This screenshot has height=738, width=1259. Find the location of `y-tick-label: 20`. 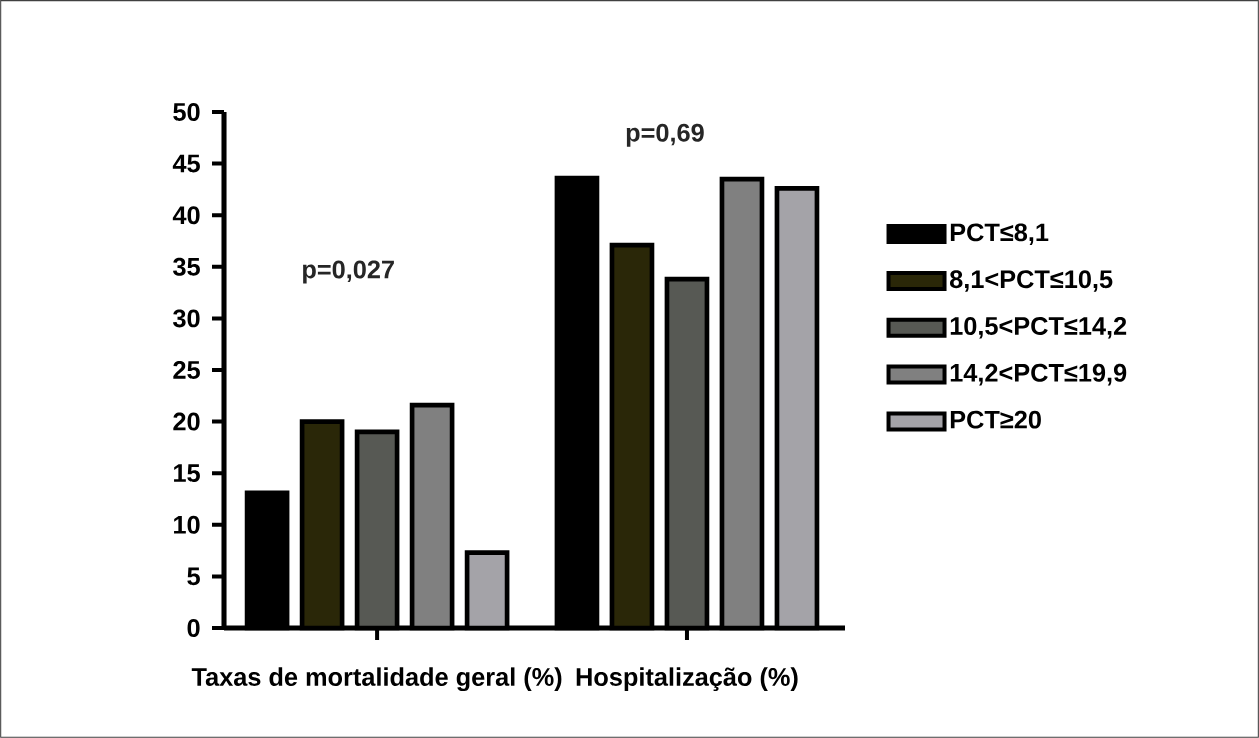

y-tick-label: 20 is located at coordinates (186, 421).